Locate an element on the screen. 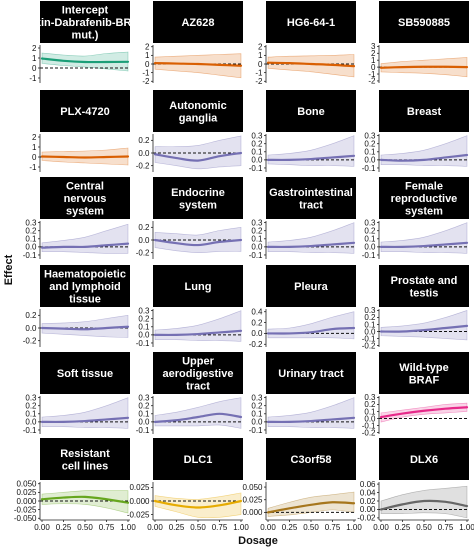 Image resolution: width=474 pixels, height=549 pixels. y-tick-label: 3 is located at coordinates (373, 46).